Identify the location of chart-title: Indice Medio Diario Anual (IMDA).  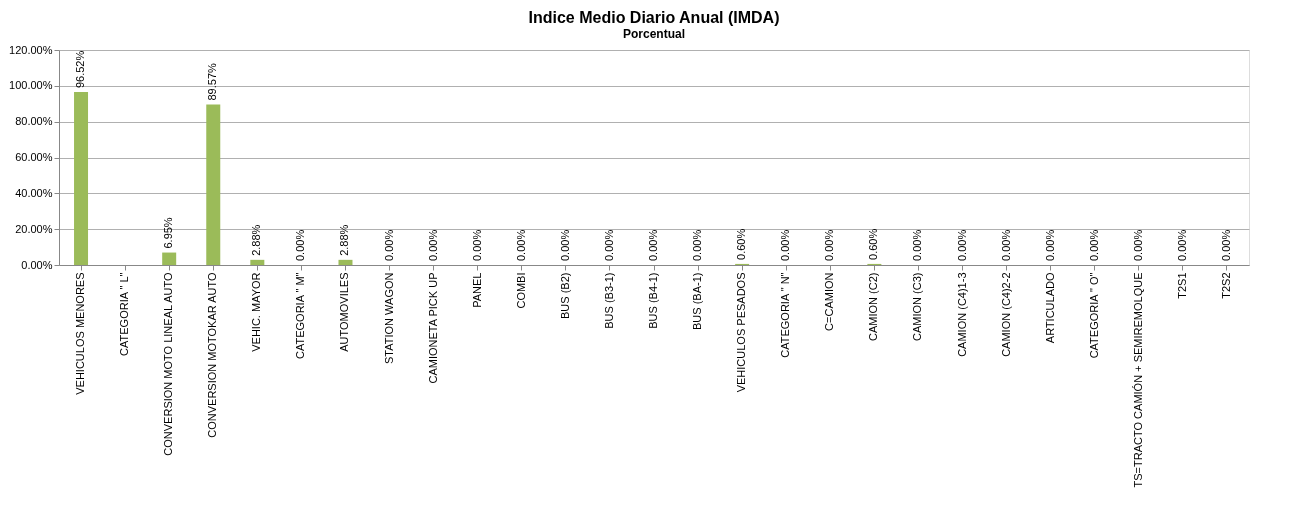
(654, 17).